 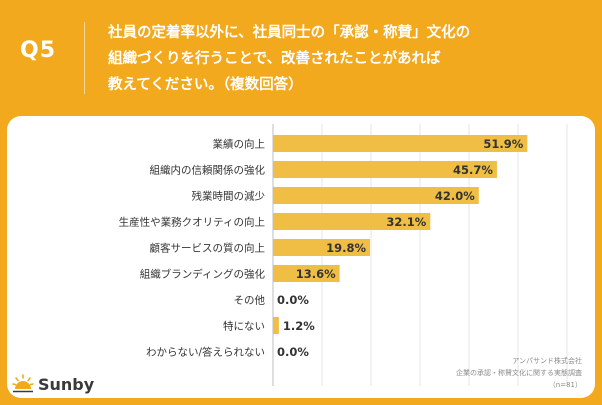 What do you see at coordinates (299, 326) in the screenshot?
I see `value-label: 1.2%` at bounding box center [299, 326].